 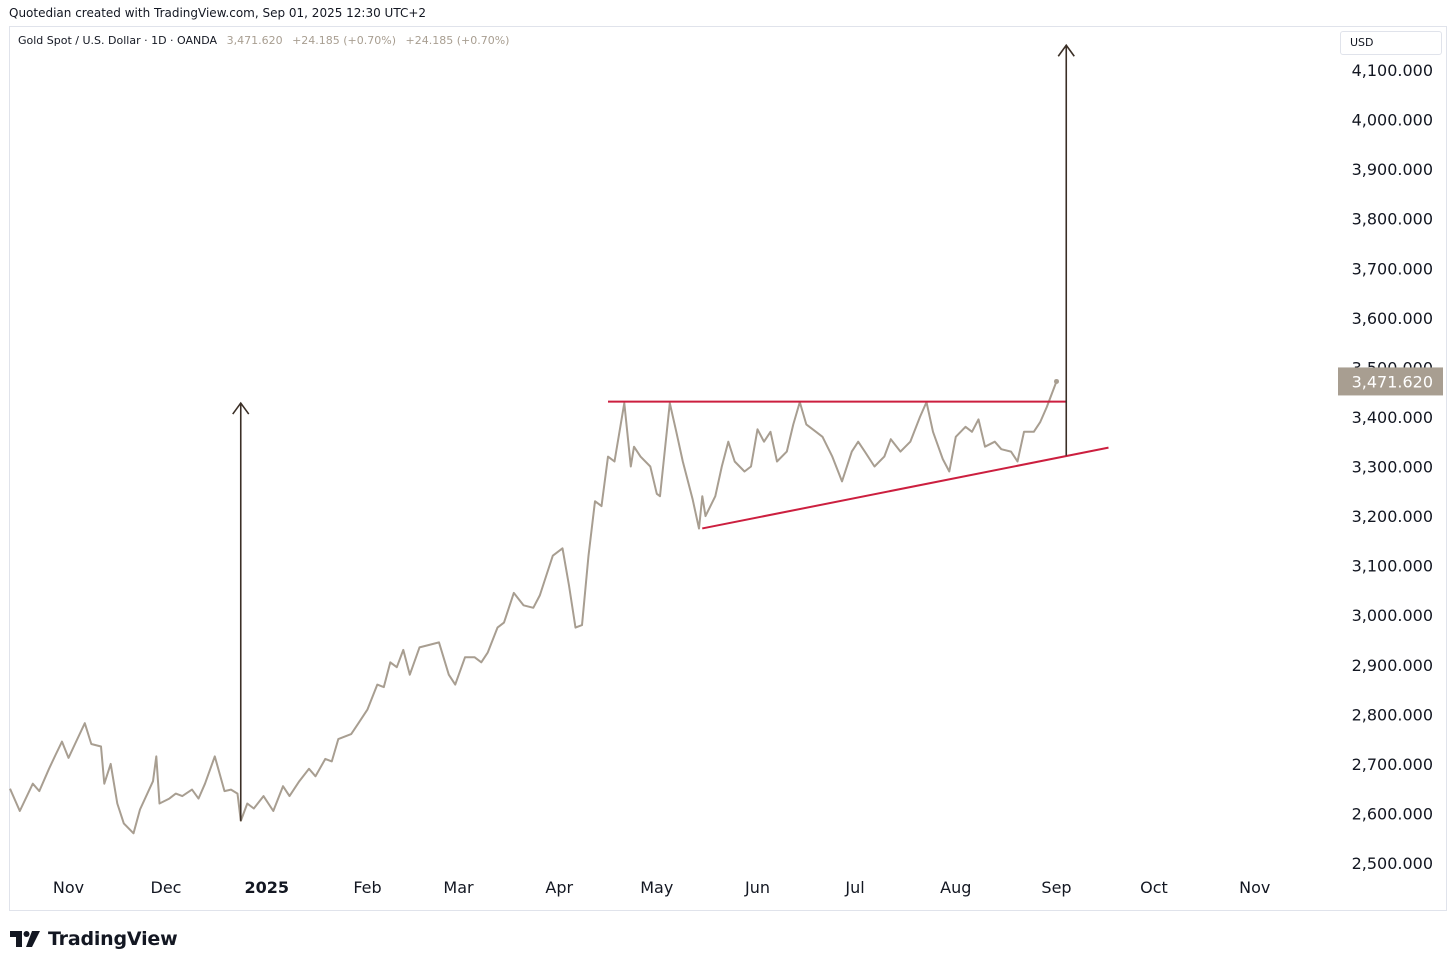 I want to click on tradingview-wordmark: TradingView, so click(x=113, y=939).